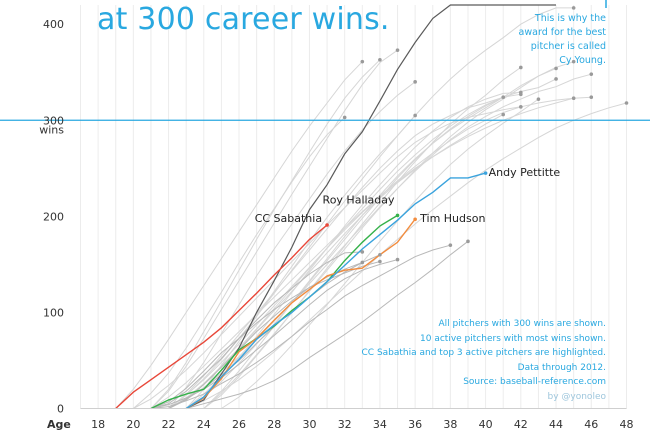 Image resolution: width=650 pixels, height=434 pixels. What do you see at coordinates (98, 424) in the screenshot?
I see `x-tick-label: 18` at bounding box center [98, 424].